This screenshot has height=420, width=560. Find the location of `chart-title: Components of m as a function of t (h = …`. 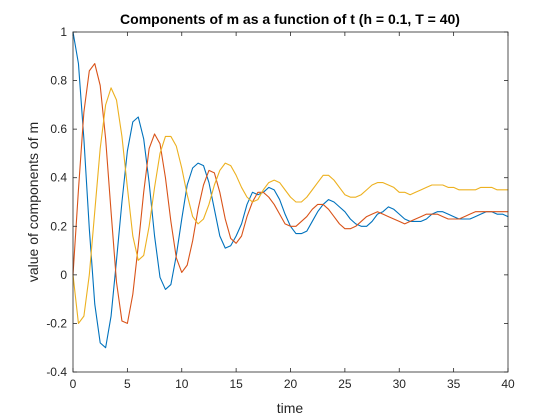

chart-title: Components of m as a function of t (h = … is located at coordinates (290, 19).